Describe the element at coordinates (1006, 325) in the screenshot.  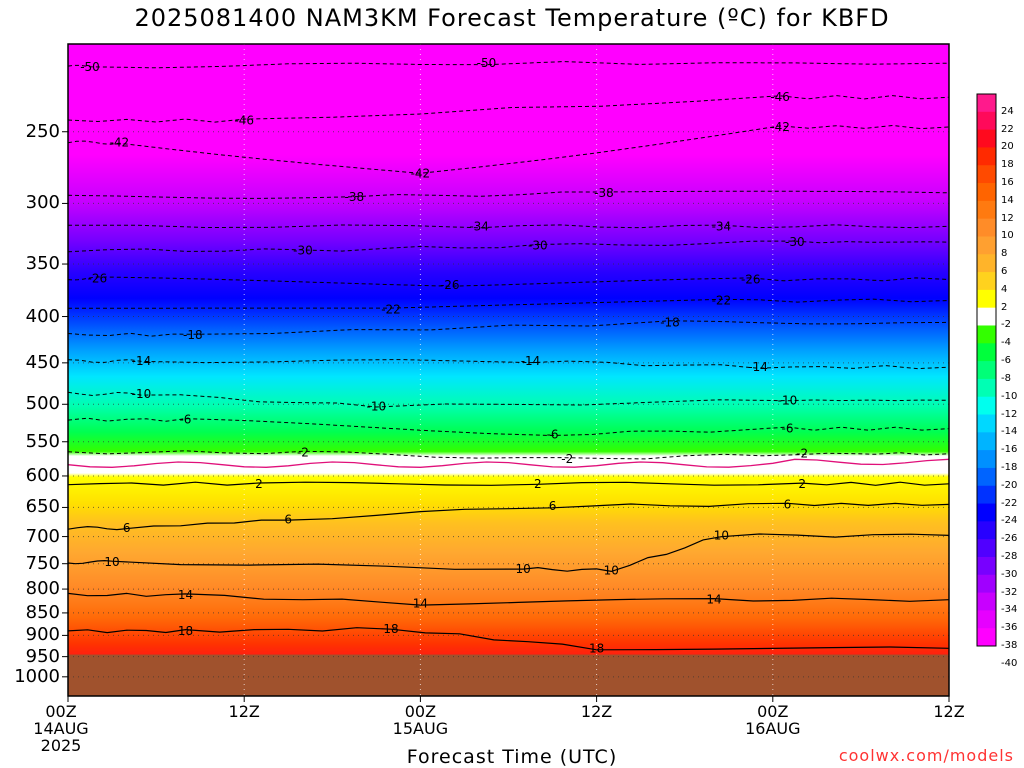
I see `colorbar-tick-label: -2` at that location.